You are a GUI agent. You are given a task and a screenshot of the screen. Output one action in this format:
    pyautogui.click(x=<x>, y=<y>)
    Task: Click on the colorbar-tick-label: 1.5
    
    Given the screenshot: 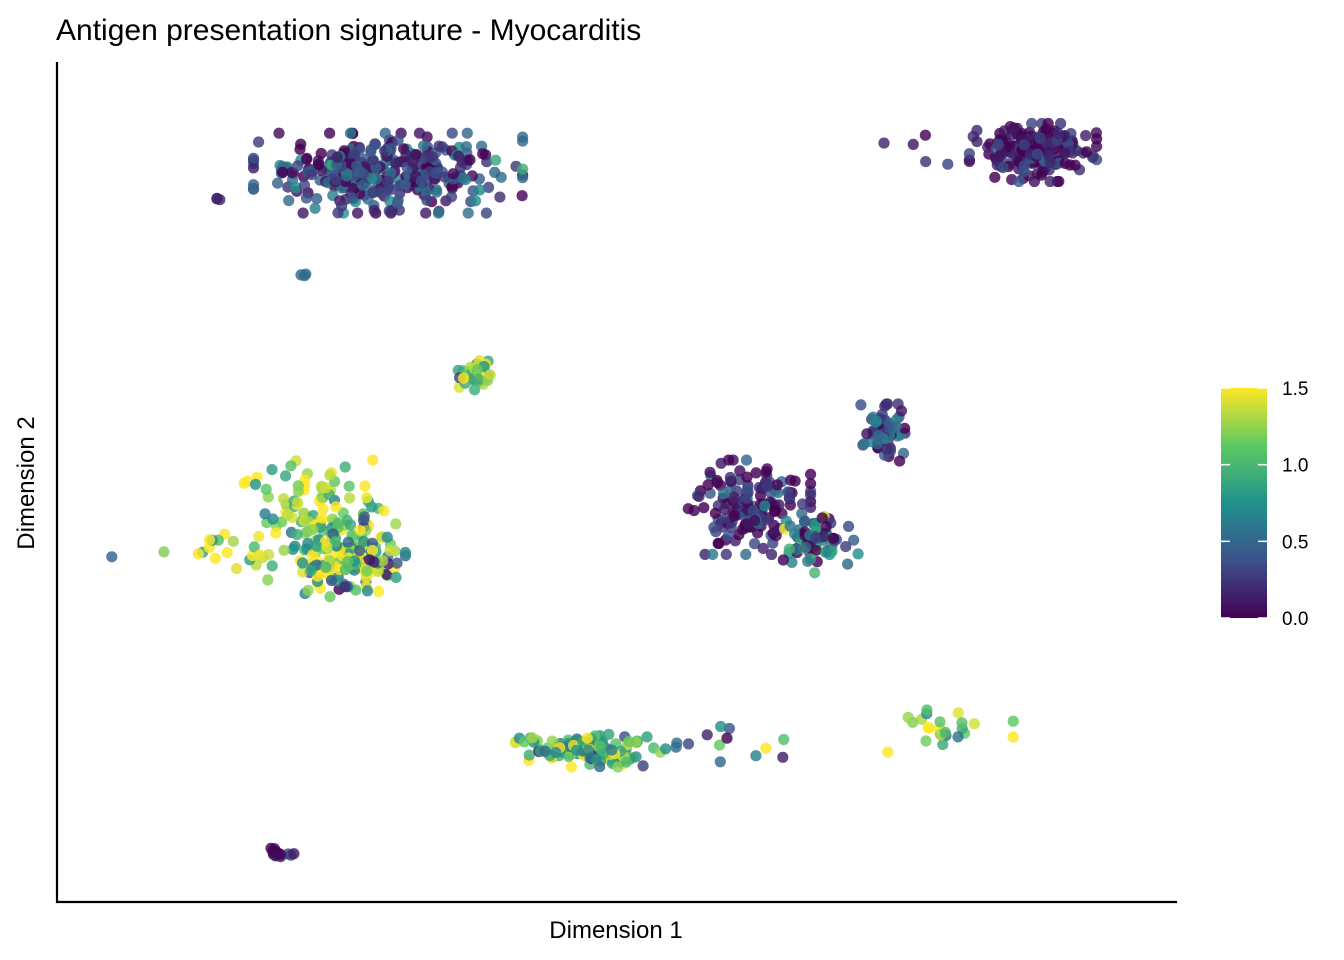 What is the action you would take?
    pyautogui.click(x=1295, y=389)
    